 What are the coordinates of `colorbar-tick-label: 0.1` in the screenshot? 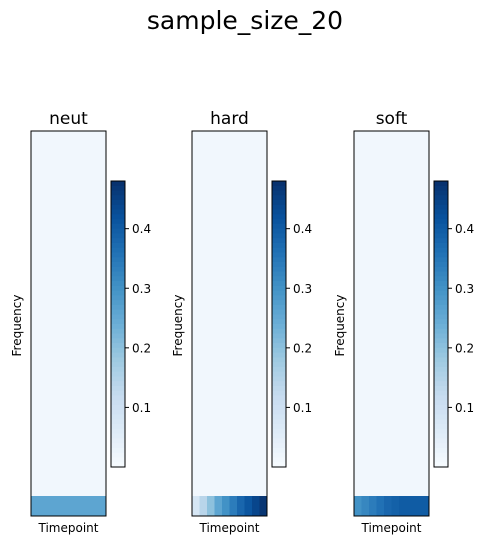 It's located at (302, 408).